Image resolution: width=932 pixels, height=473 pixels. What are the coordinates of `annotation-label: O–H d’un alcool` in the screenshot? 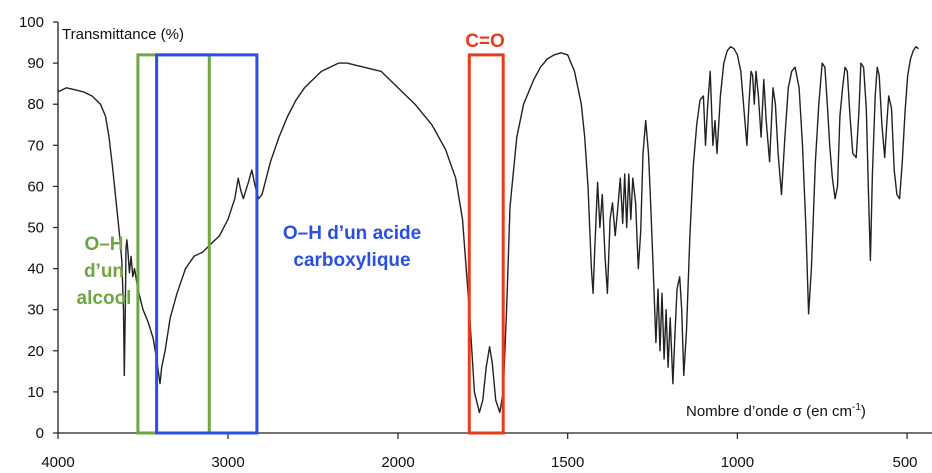 It's located at (104, 271).